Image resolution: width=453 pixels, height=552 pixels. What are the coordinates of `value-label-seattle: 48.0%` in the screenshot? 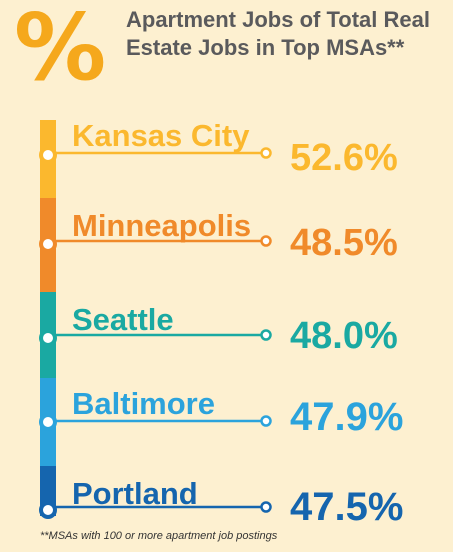 It's located at (344, 336).